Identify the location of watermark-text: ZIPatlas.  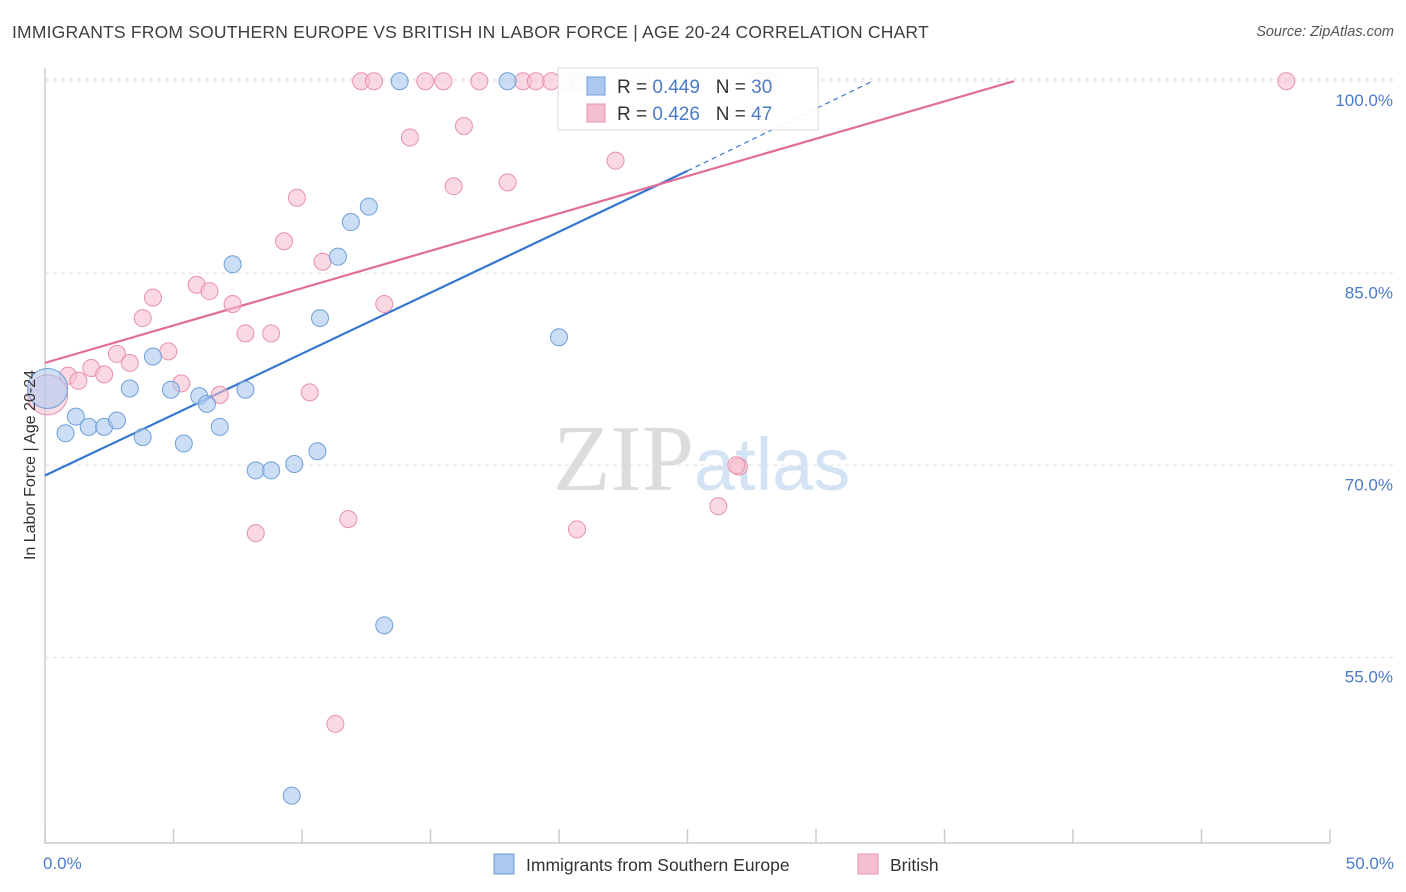
(701, 459).